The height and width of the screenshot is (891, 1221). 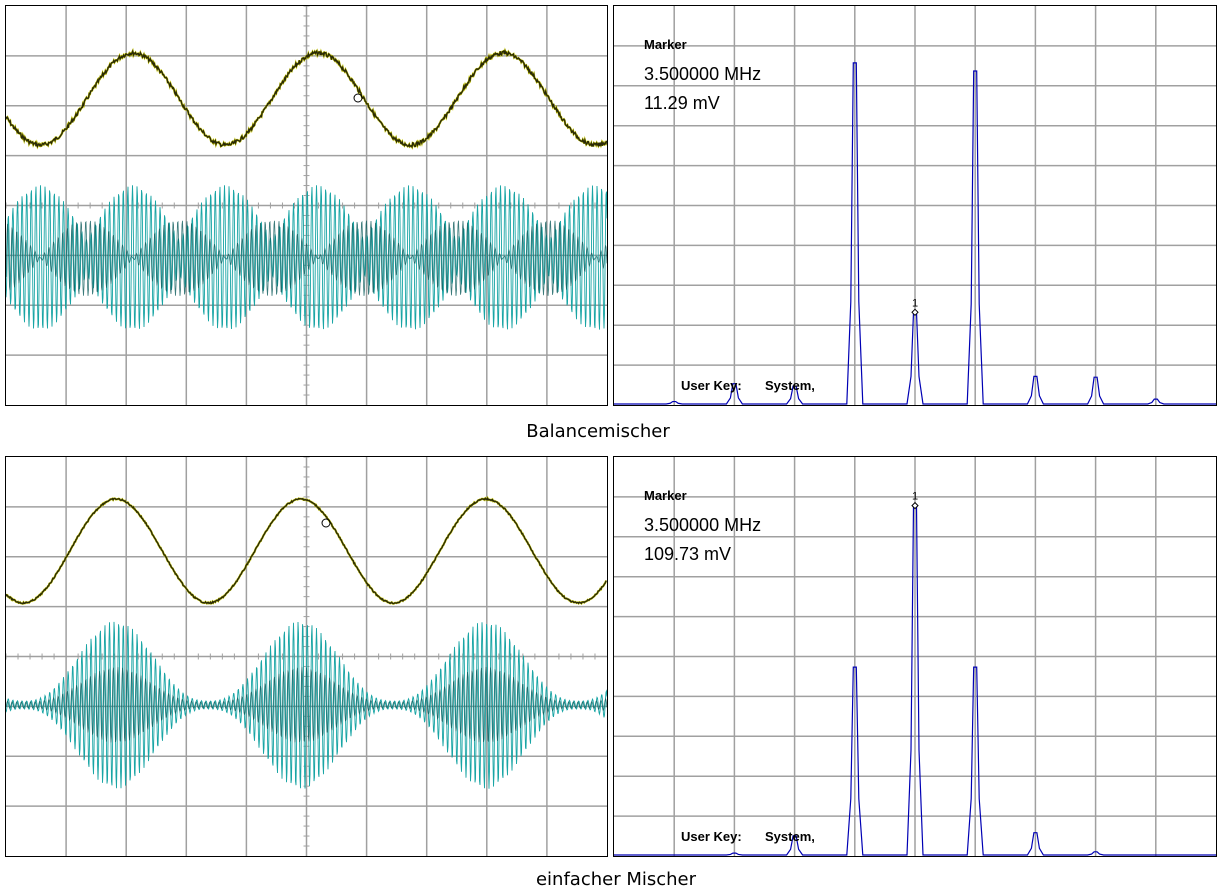 I want to click on marker-level: 11.29 mV, so click(x=682, y=103).